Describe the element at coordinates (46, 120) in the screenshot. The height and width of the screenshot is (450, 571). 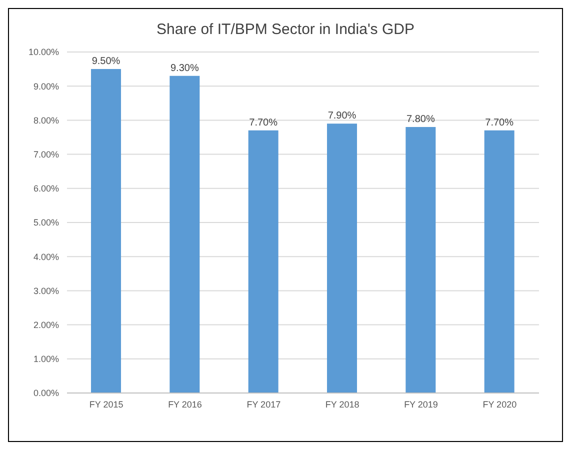
I see `y-tick-label: 8.00%` at that location.